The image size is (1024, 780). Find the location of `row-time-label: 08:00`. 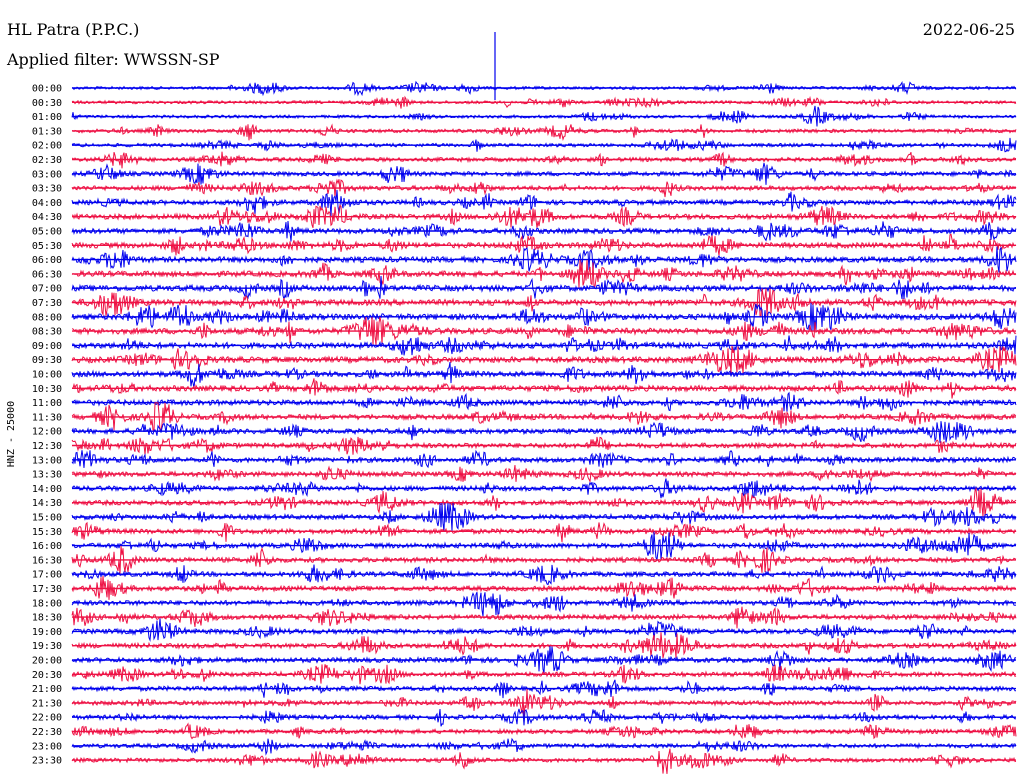

row-time-label: 08:00 is located at coordinates (47, 317).